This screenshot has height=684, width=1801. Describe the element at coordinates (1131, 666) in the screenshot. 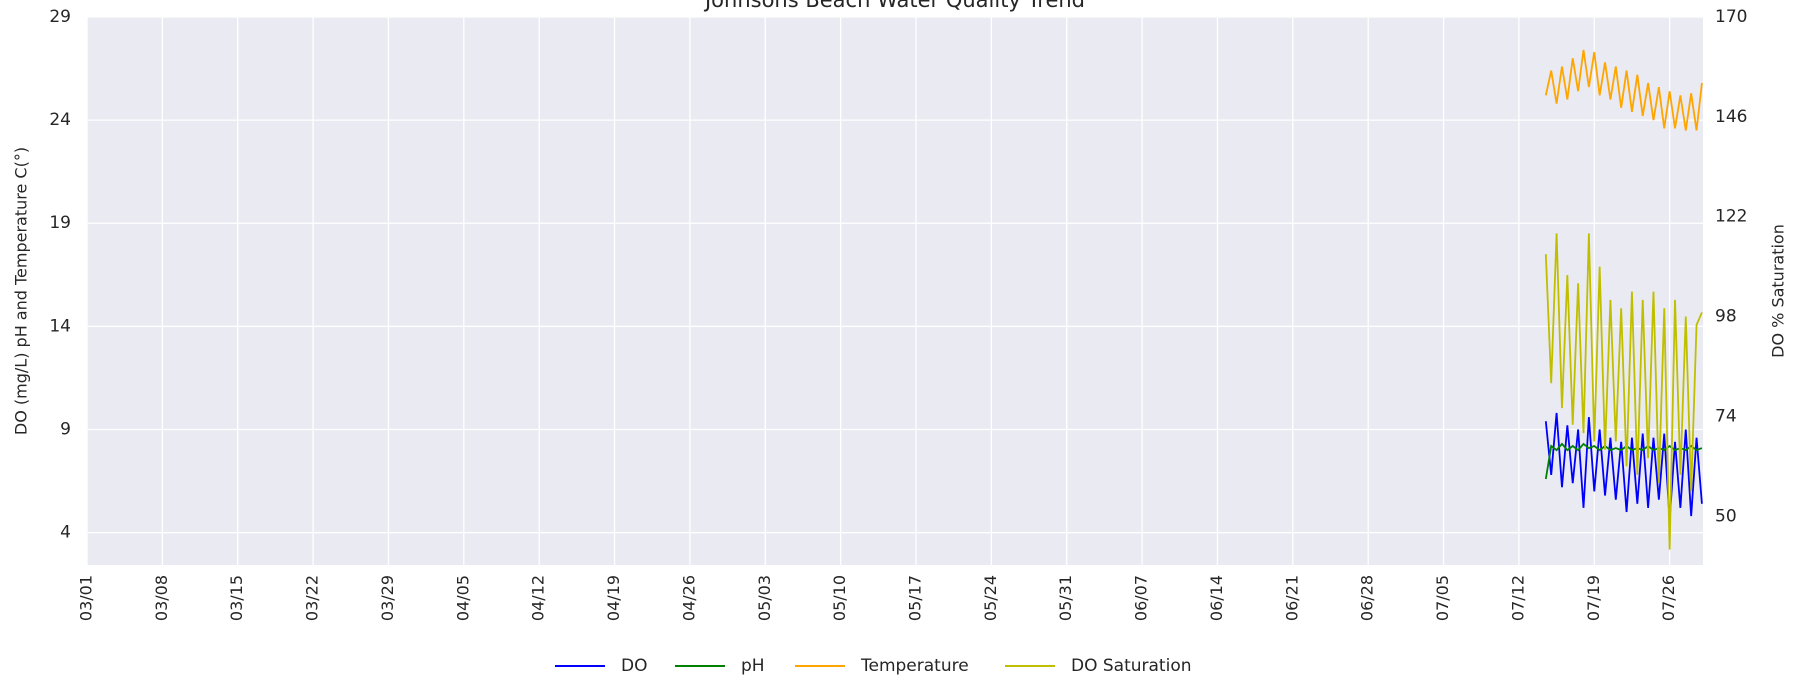

I see `legend-label: DO Saturation` at that location.